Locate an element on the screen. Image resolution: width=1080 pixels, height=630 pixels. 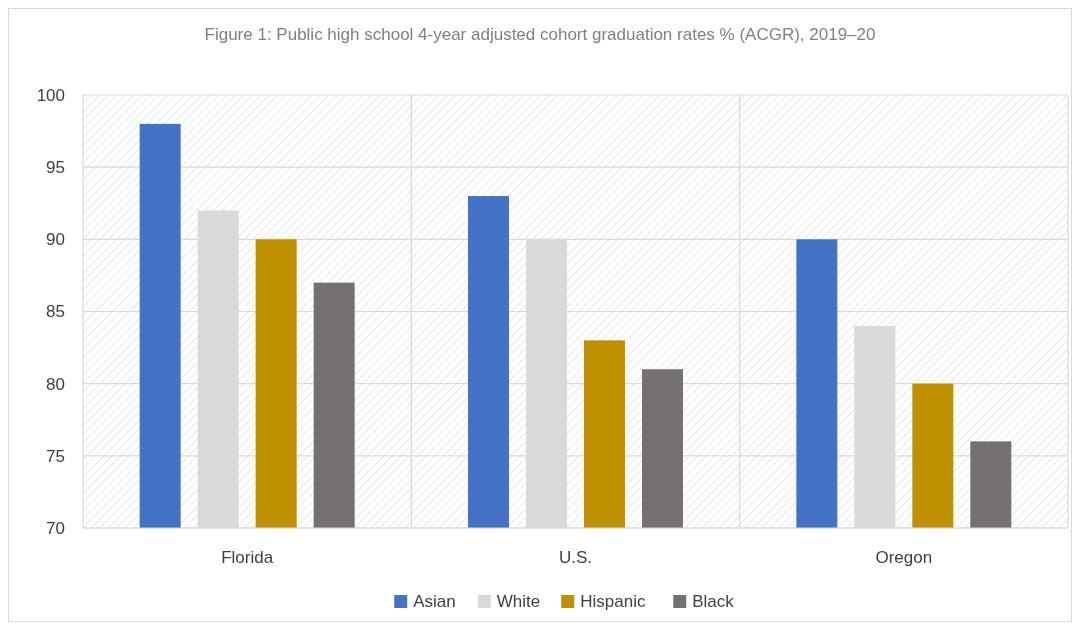
x-tick-label: Florida is located at coordinates (247, 557).